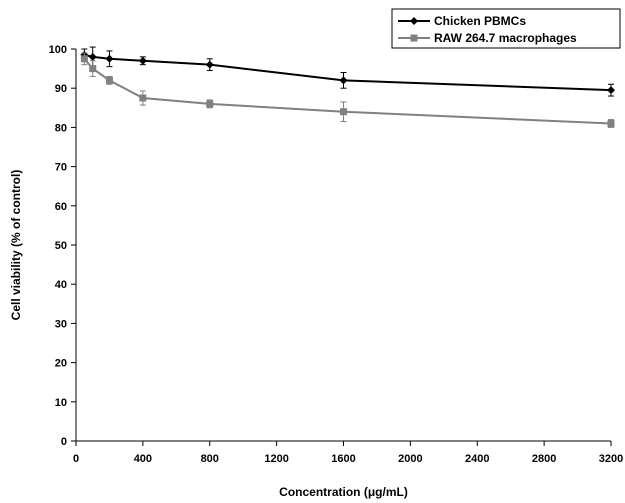  What do you see at coordinates (276, 459) in the screenshot?
I see `x-tick-label: 1200` at bounding box center [276, 459].